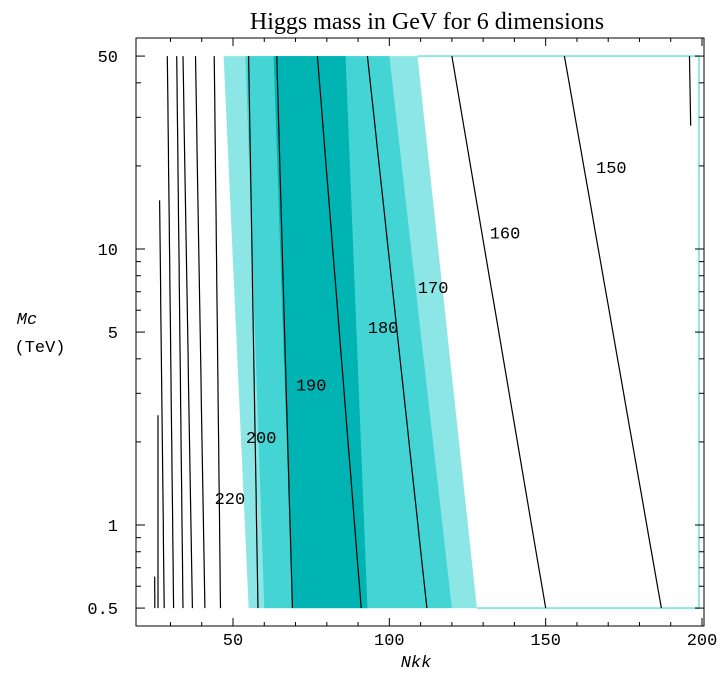 The width and height of the screenshot is (724, 677). I want to click on contour-label-170: 170, so click(433, 289).